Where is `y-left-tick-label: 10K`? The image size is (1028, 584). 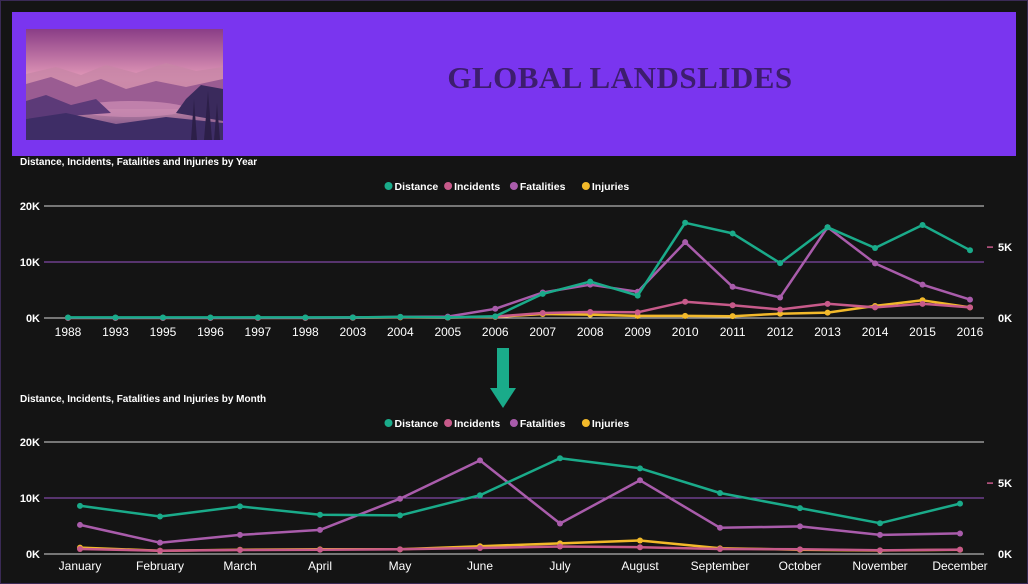 y-left-tick-label: 10K is located at coordinates (30, 263).